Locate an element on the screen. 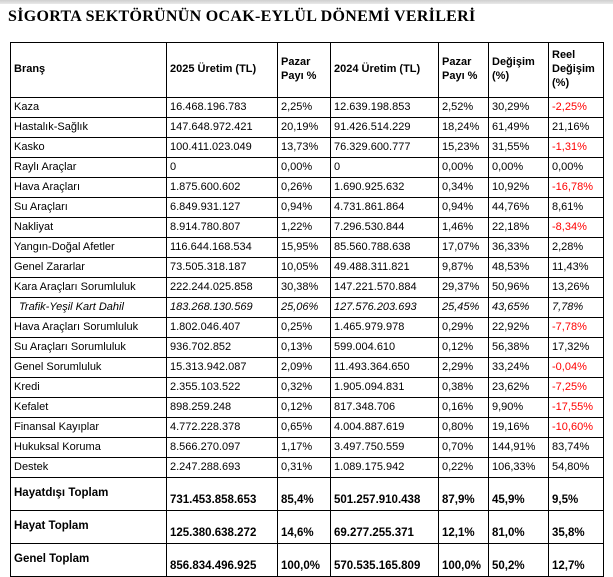 The width and height of the screenshot is (613, 577). branch-name-cell: Hastalık-Sağlık is located at coordinates (88, 127).